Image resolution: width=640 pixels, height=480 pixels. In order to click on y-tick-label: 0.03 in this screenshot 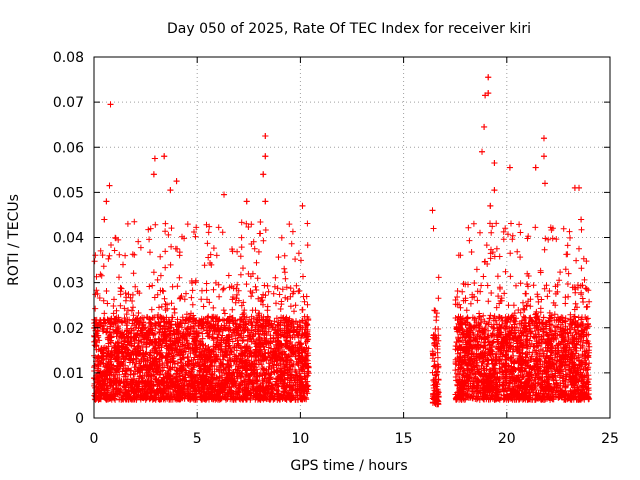, I will do `click(68, 284)`.